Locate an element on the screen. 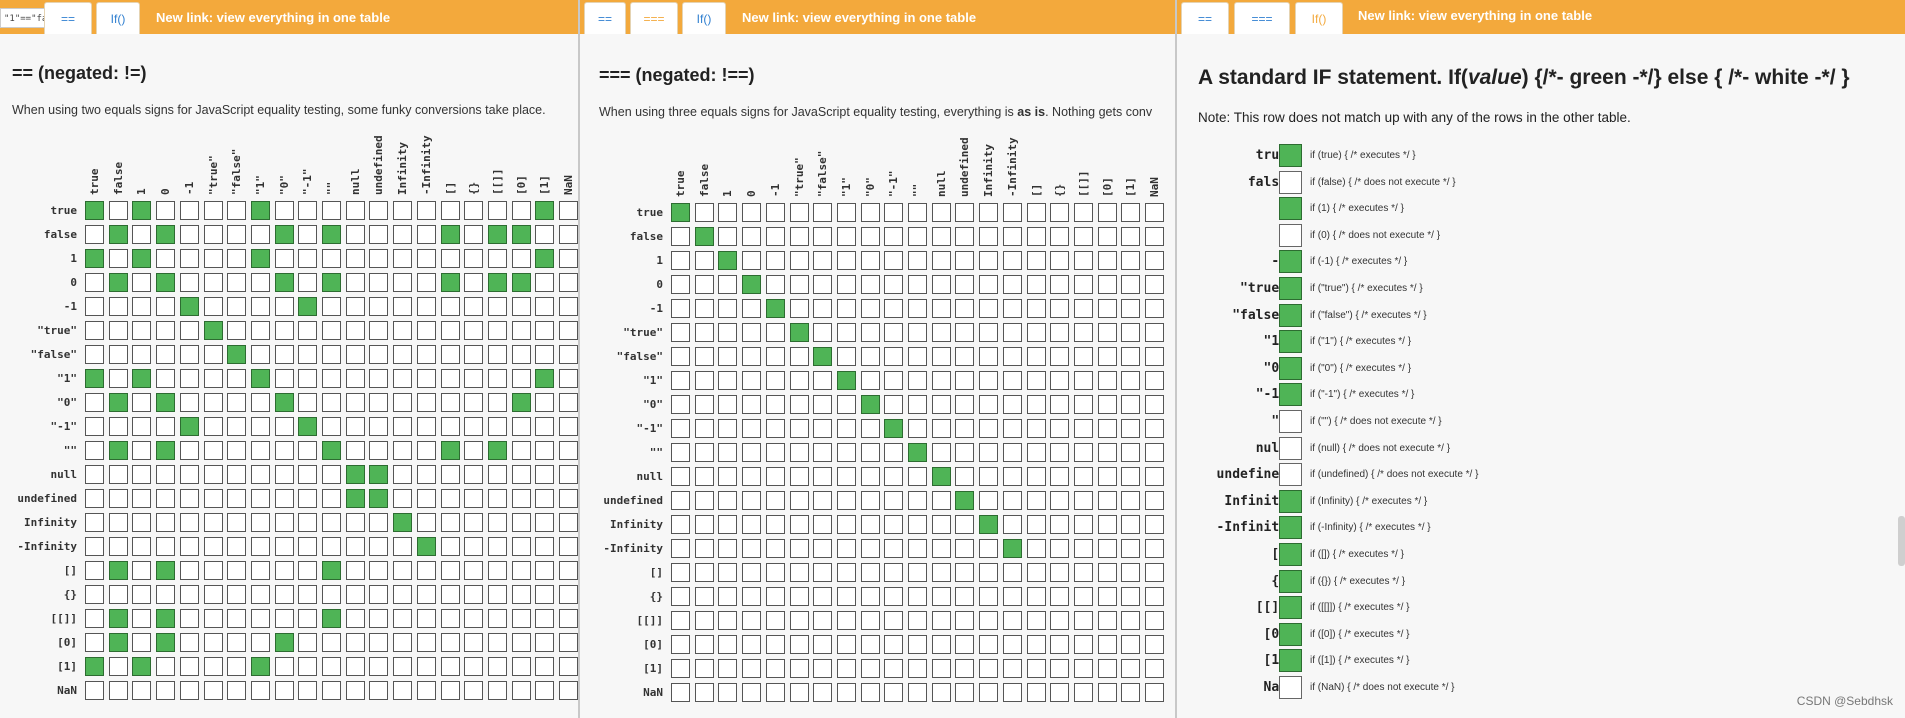 The height and width of the screenshot is (718, 1905). tab-triple-equals: === is located at coordinates (1262, 18).